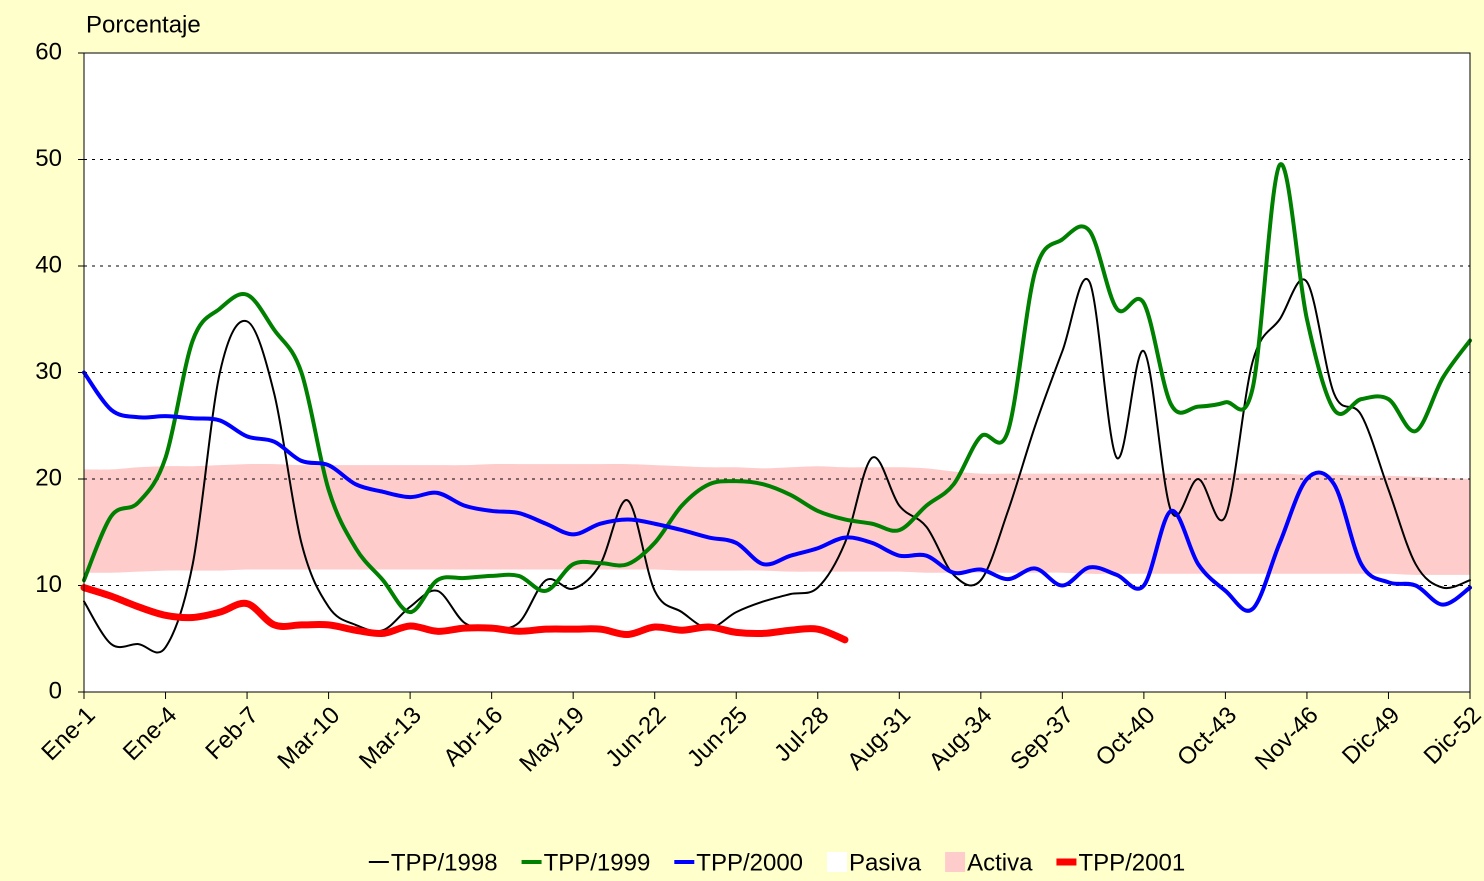 The width and height of the screenshot is (1484, 881). What do you see at coordinates (749, 862) in the screenshot?
I see `legend-label: TPP/2000` at bounding box center [749, 862].